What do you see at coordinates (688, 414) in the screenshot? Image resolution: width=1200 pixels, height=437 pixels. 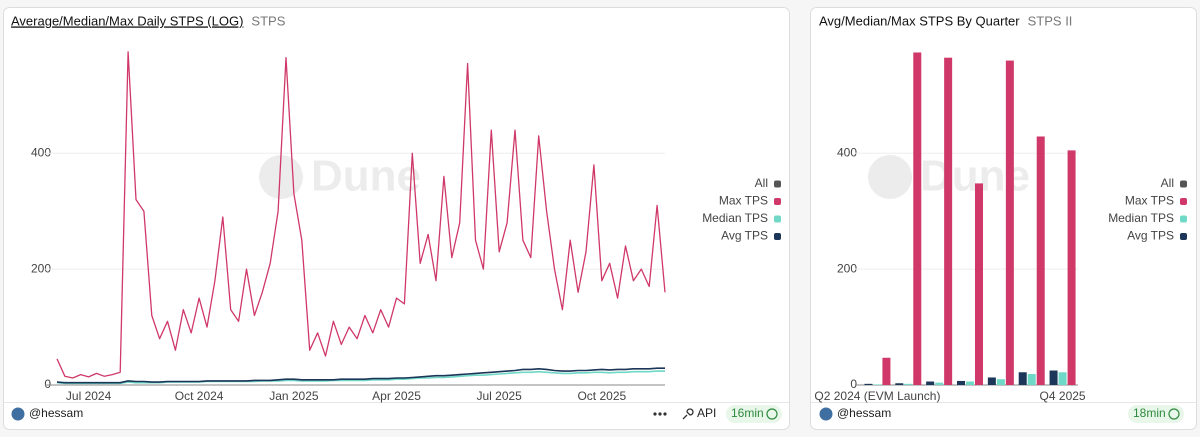 I see `api-icon` at bounding box center [688, 414].